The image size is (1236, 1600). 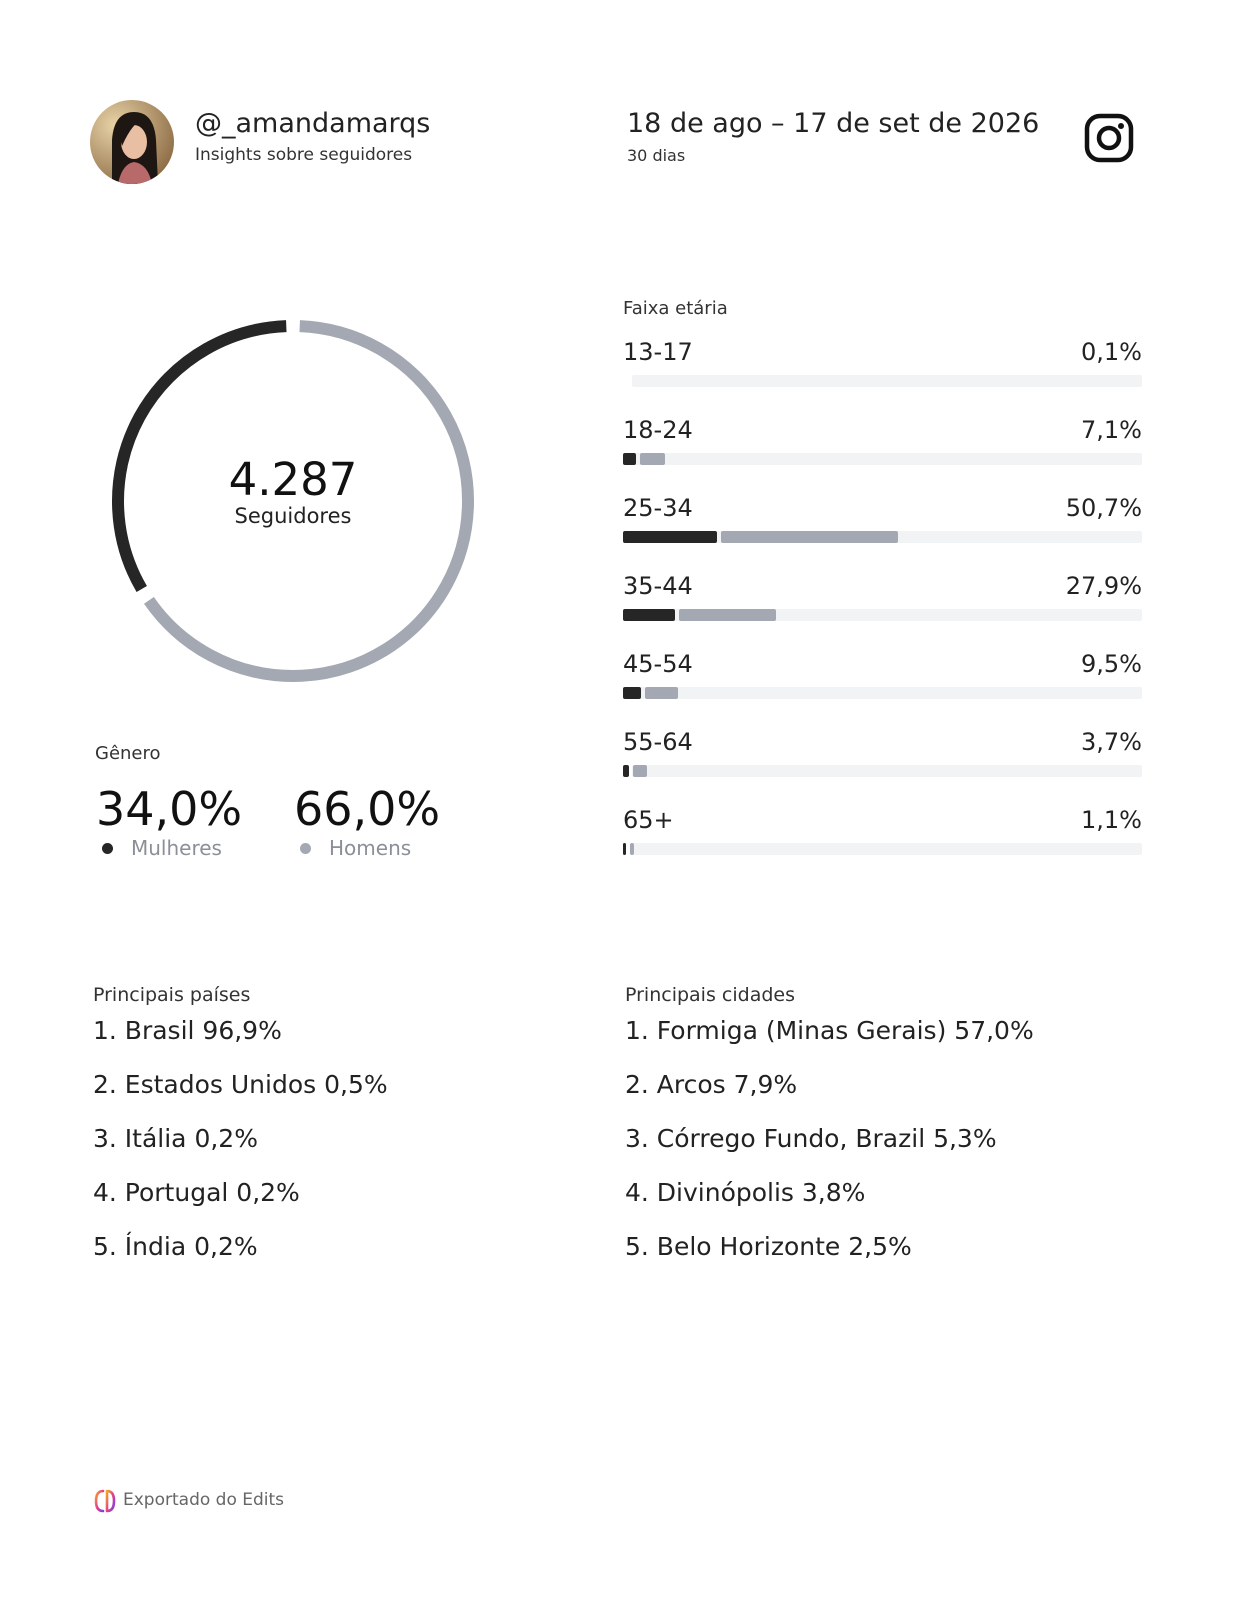 I want to click on age-pct: 50,7%, so click(x=1103, y=508).